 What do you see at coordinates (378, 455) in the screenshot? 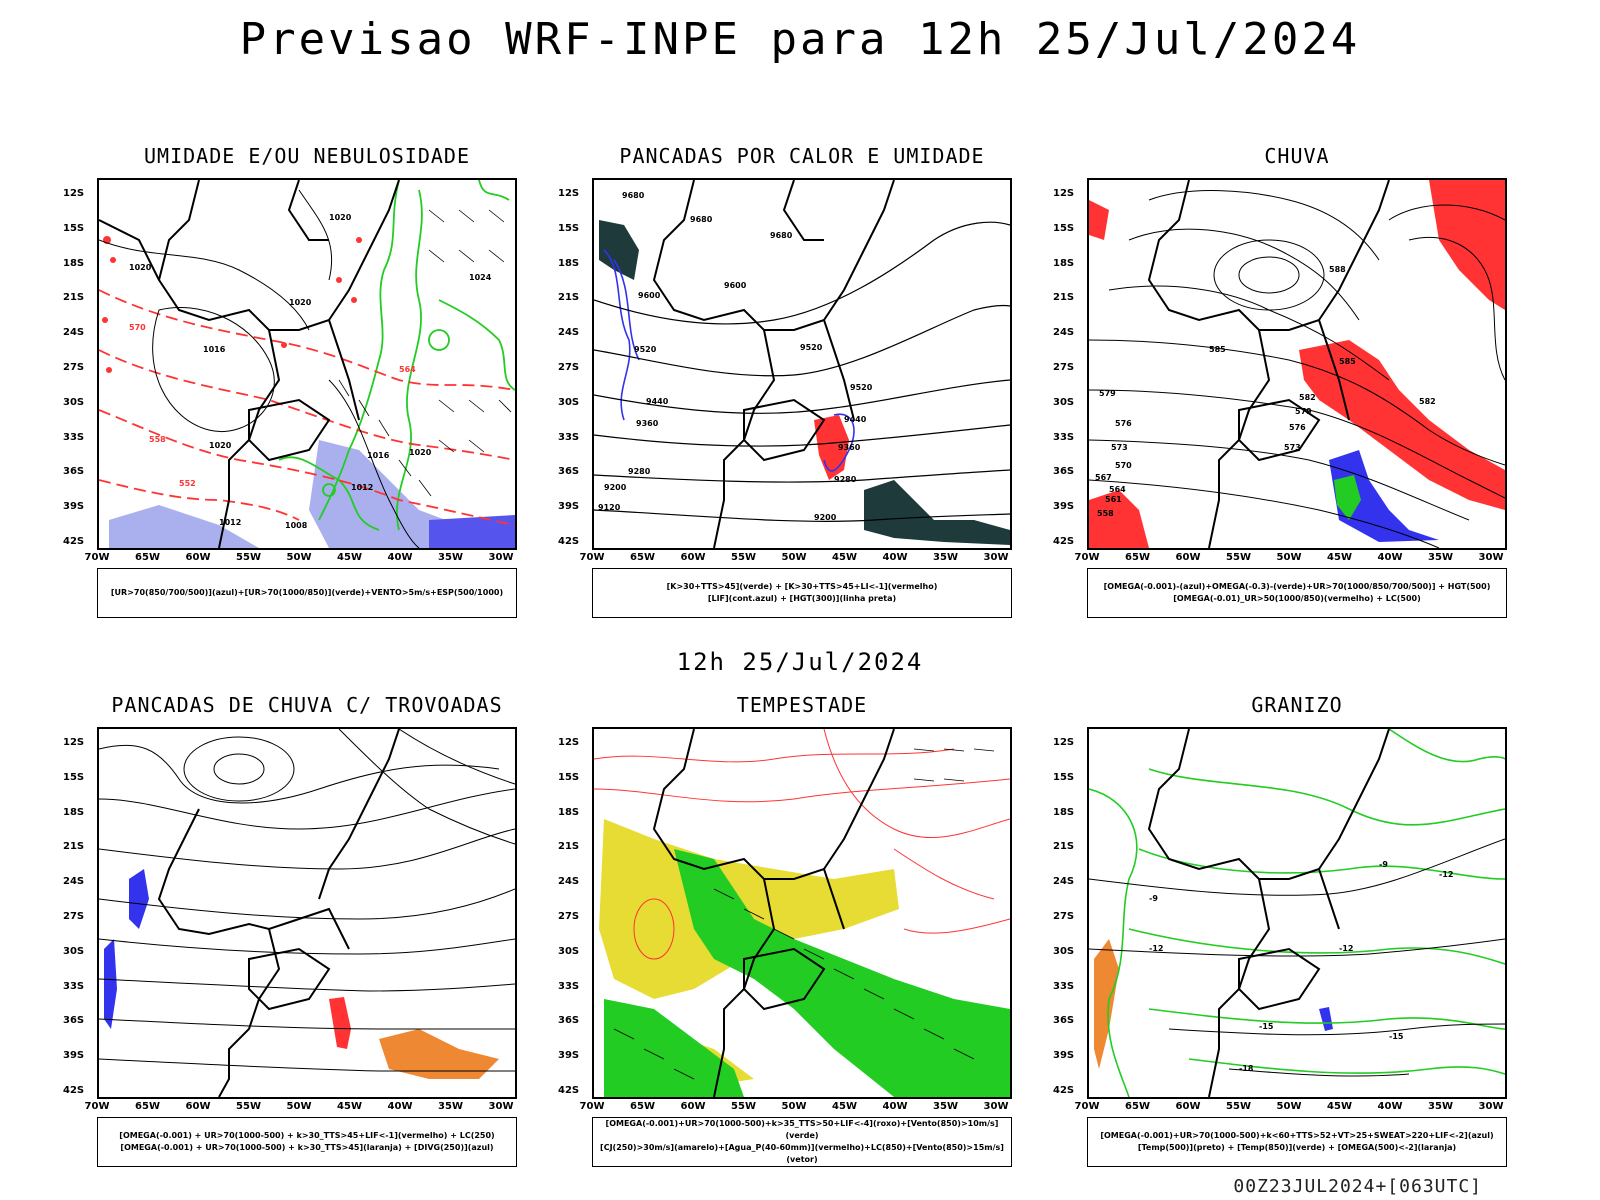
I see `contour-label: 1016` at bounding box center [378, 455].